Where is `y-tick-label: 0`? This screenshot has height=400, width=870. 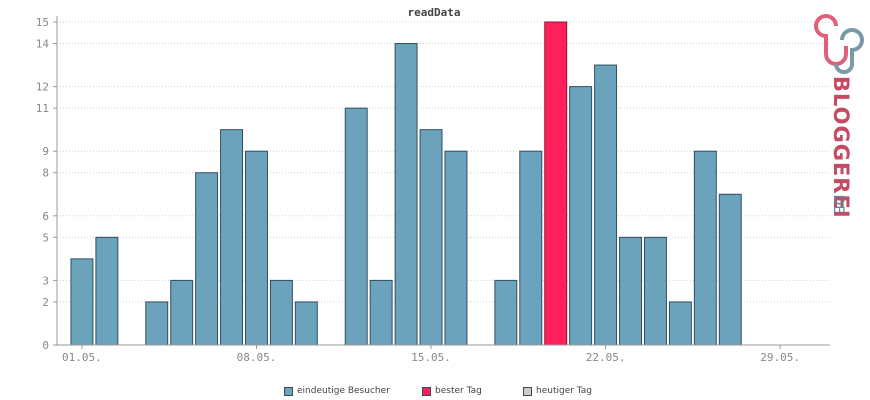 y-tick-label: 0 is located at coordinates (45, 345).